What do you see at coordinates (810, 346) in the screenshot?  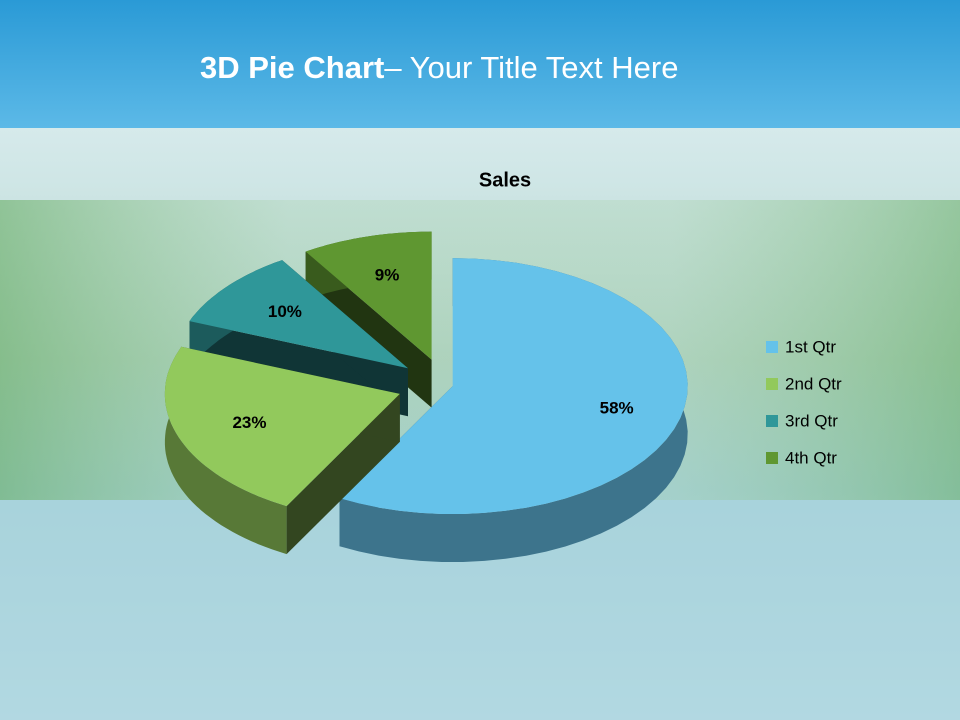 I see `legend-label: 1st Qtr` at bounding box center [810, 346].